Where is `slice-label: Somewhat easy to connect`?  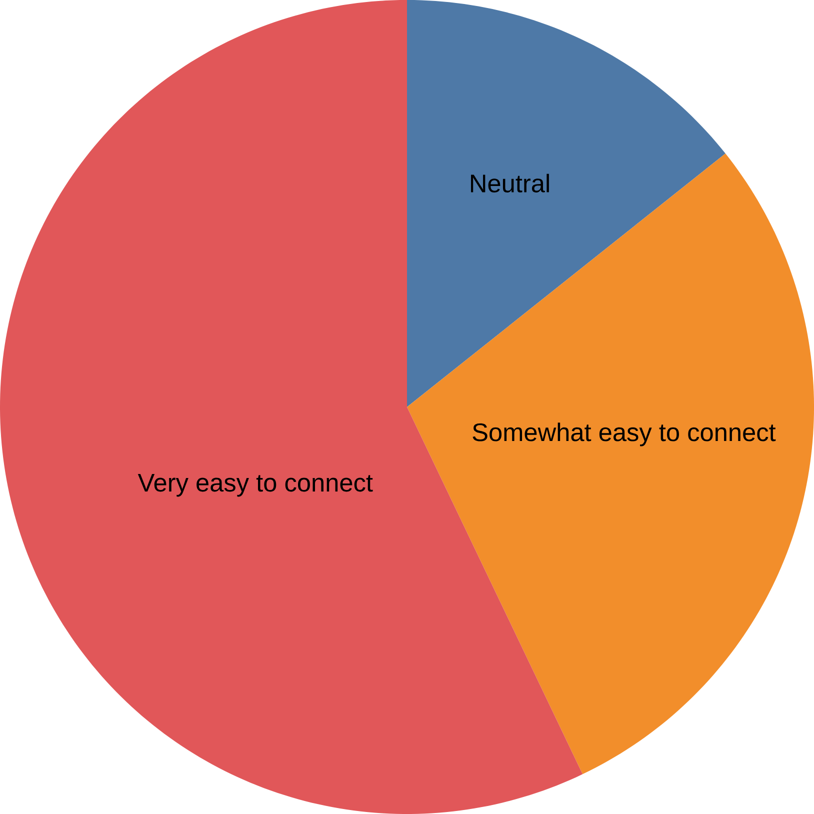 slice-label: Somewhat easy to connect is located at coordinates (624, 434).